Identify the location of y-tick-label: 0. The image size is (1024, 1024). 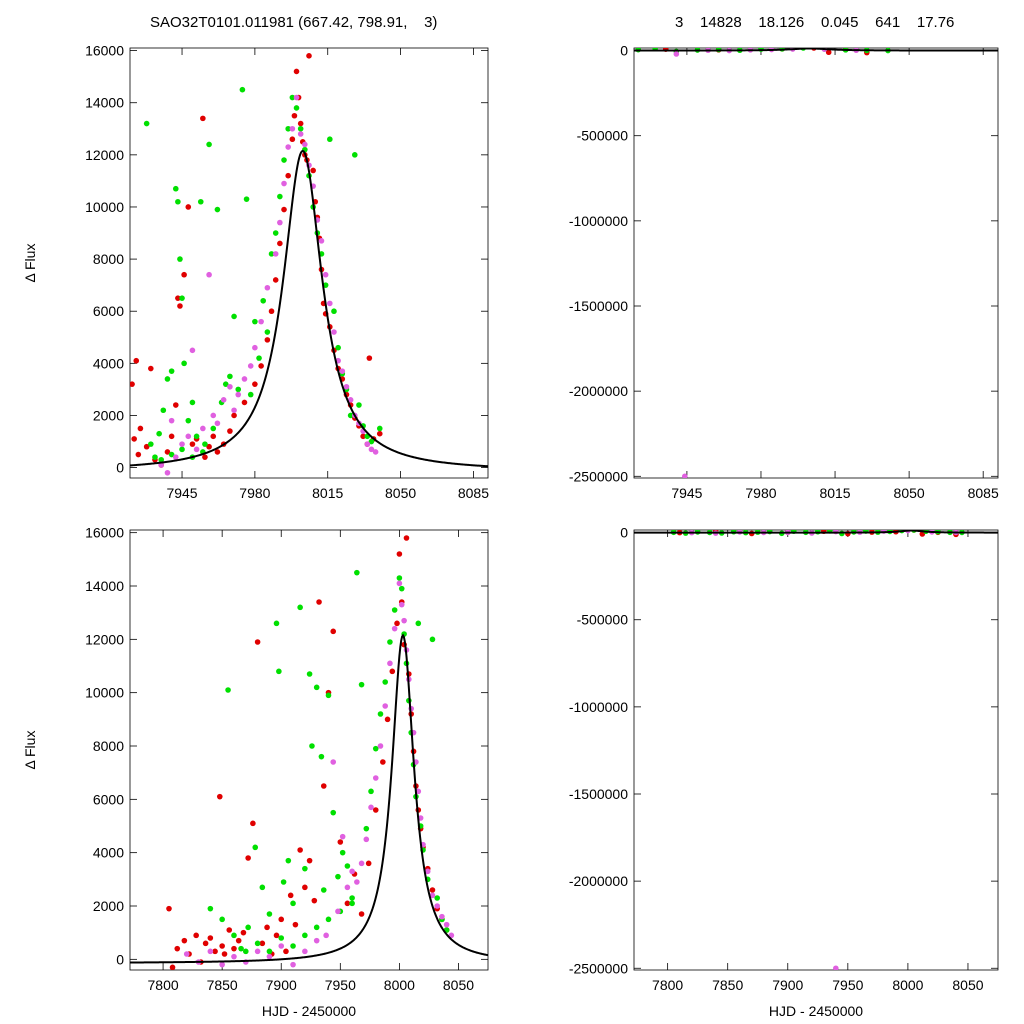
(120, 468).